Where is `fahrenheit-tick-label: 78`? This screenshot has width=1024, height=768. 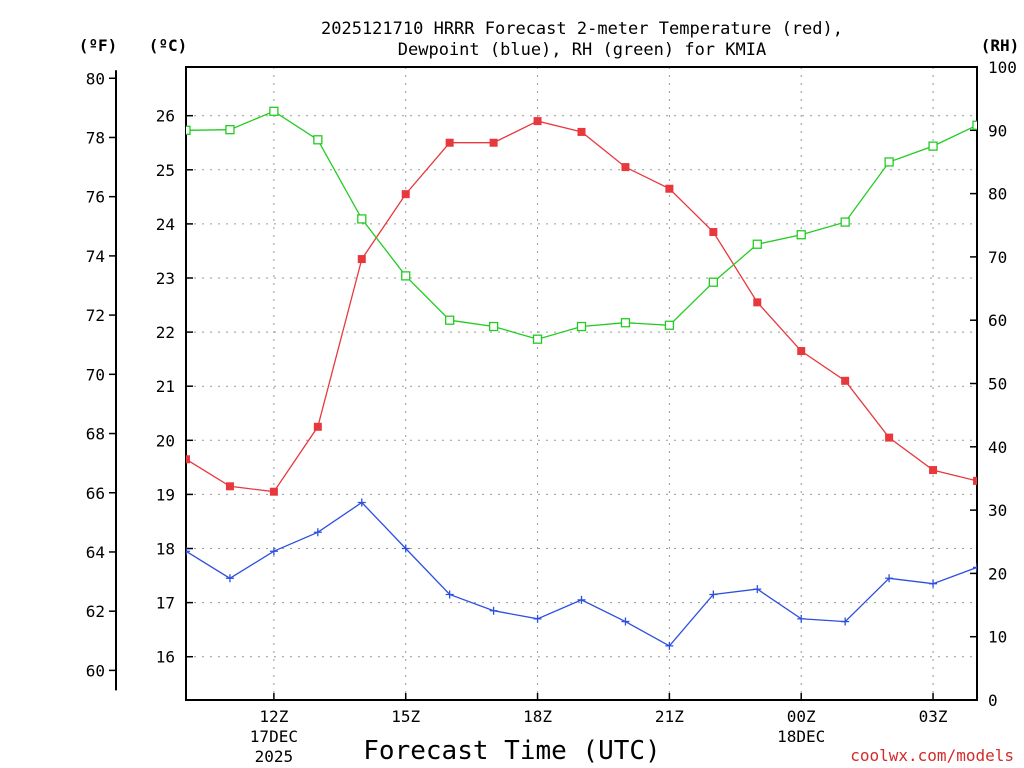 fahrenheit-tick-label: 78 is located at coordinates (95, 137).